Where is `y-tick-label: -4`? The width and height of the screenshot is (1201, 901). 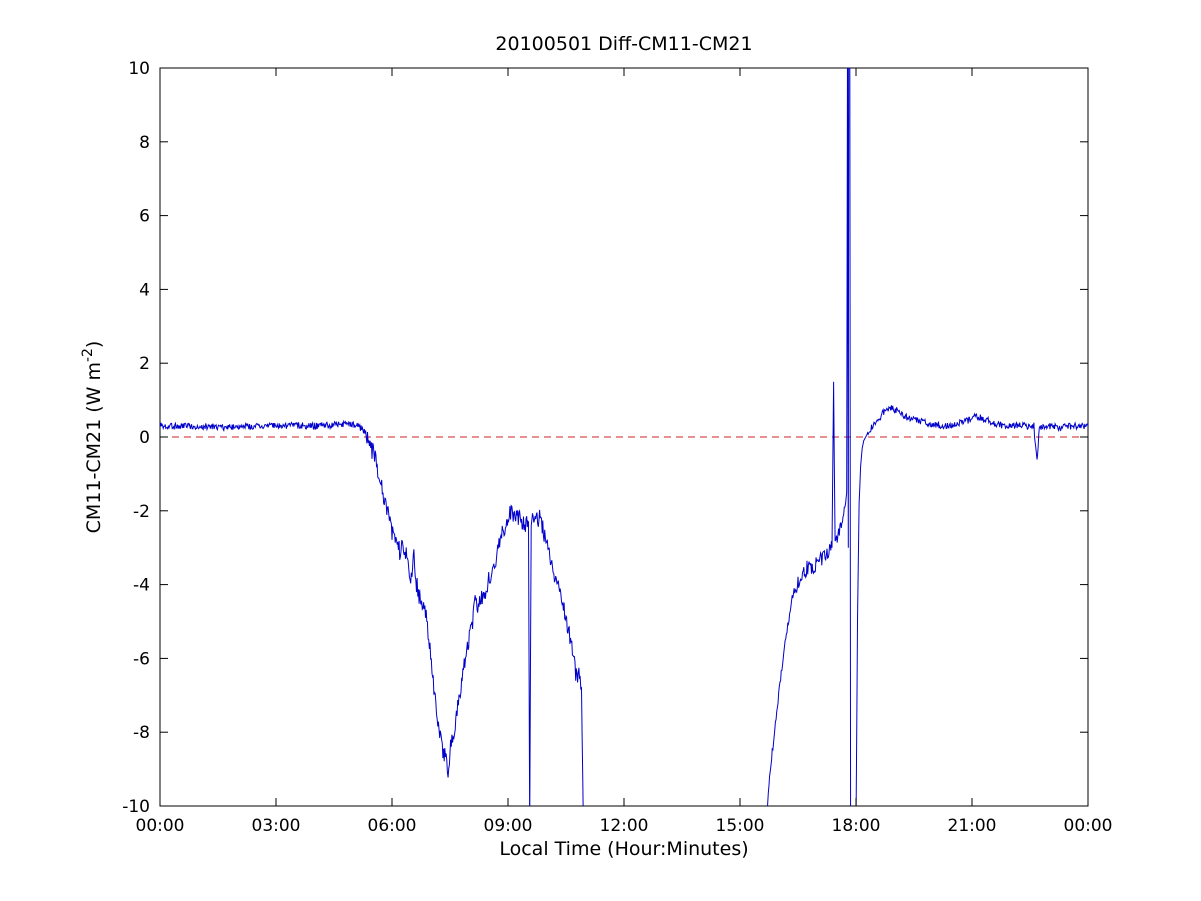
y-tick-label: -4 is located at coordinates (141, 586).